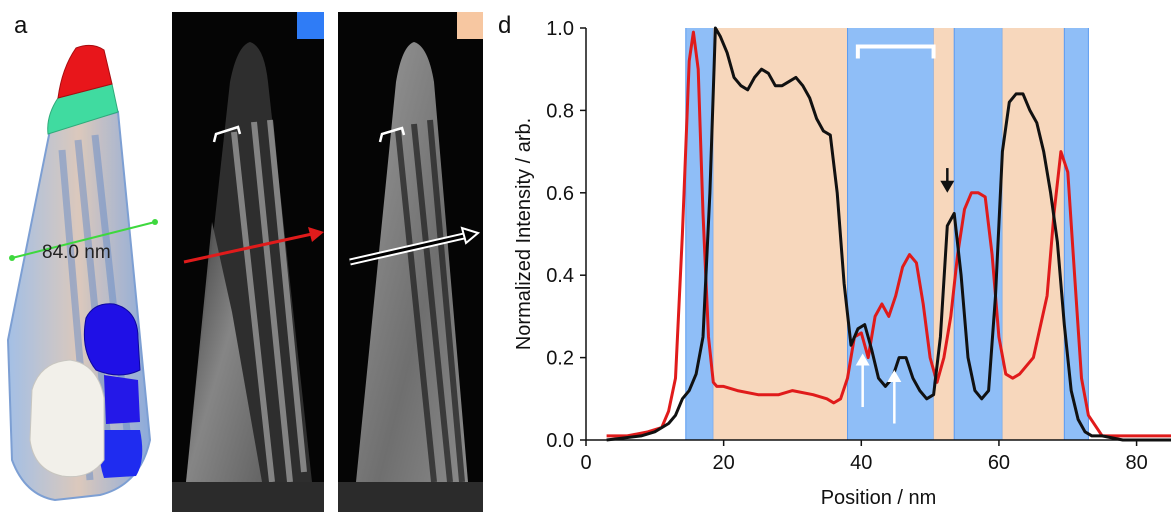 This screenshot has height=512, width=1171. I want to click on y-tick-label: 0.4, so click(560, 276).